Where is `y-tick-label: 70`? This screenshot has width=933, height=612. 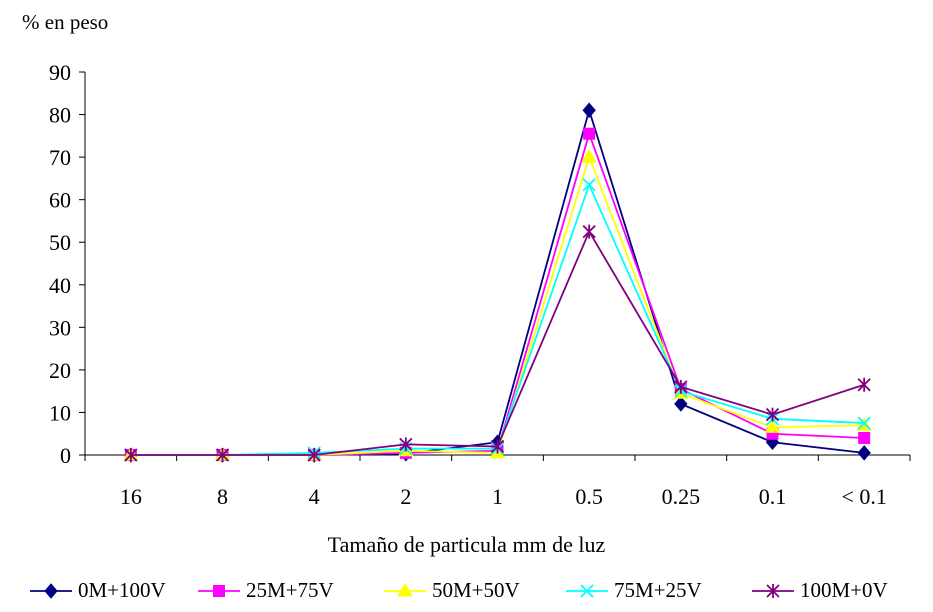 y-tick-label: 70 is located at coordinates (60, 157).